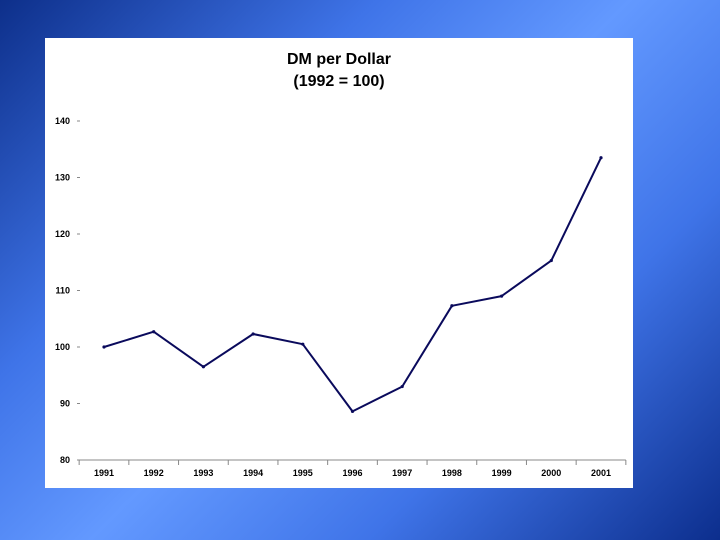 The height and width of the screenshot is (540, 720). What do you see at coordinates (104, 473) in the screenshot?
I see `x-tick-label: 1991` at bounding box center [104, 473].